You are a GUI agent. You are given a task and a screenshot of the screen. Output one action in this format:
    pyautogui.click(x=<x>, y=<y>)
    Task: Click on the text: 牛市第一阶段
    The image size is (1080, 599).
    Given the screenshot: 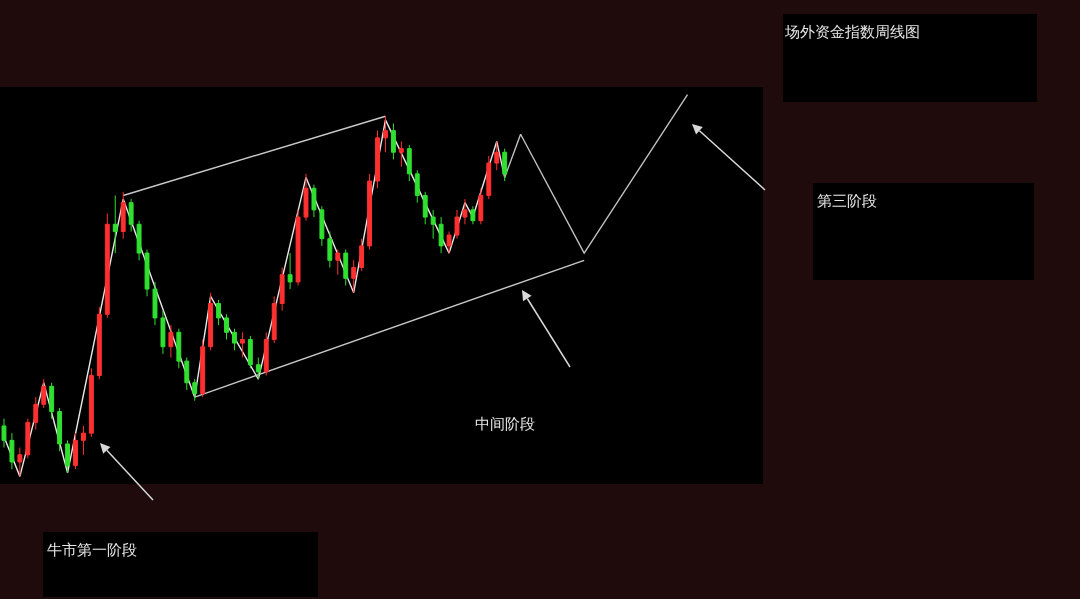 What is the action you would take?
    pyautogui.click(x=92, y=550)
    